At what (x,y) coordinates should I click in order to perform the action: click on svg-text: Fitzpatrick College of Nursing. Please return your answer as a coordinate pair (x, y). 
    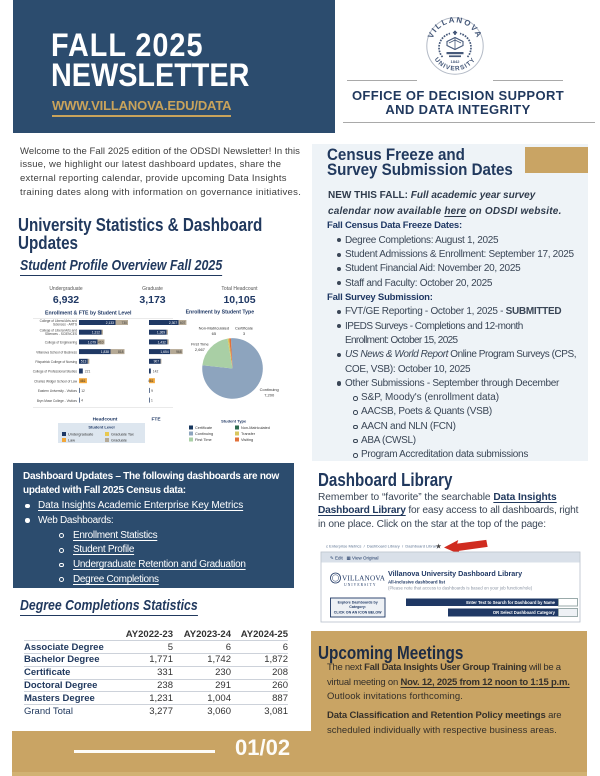
    Looking at the image, I should click on (56, 362).